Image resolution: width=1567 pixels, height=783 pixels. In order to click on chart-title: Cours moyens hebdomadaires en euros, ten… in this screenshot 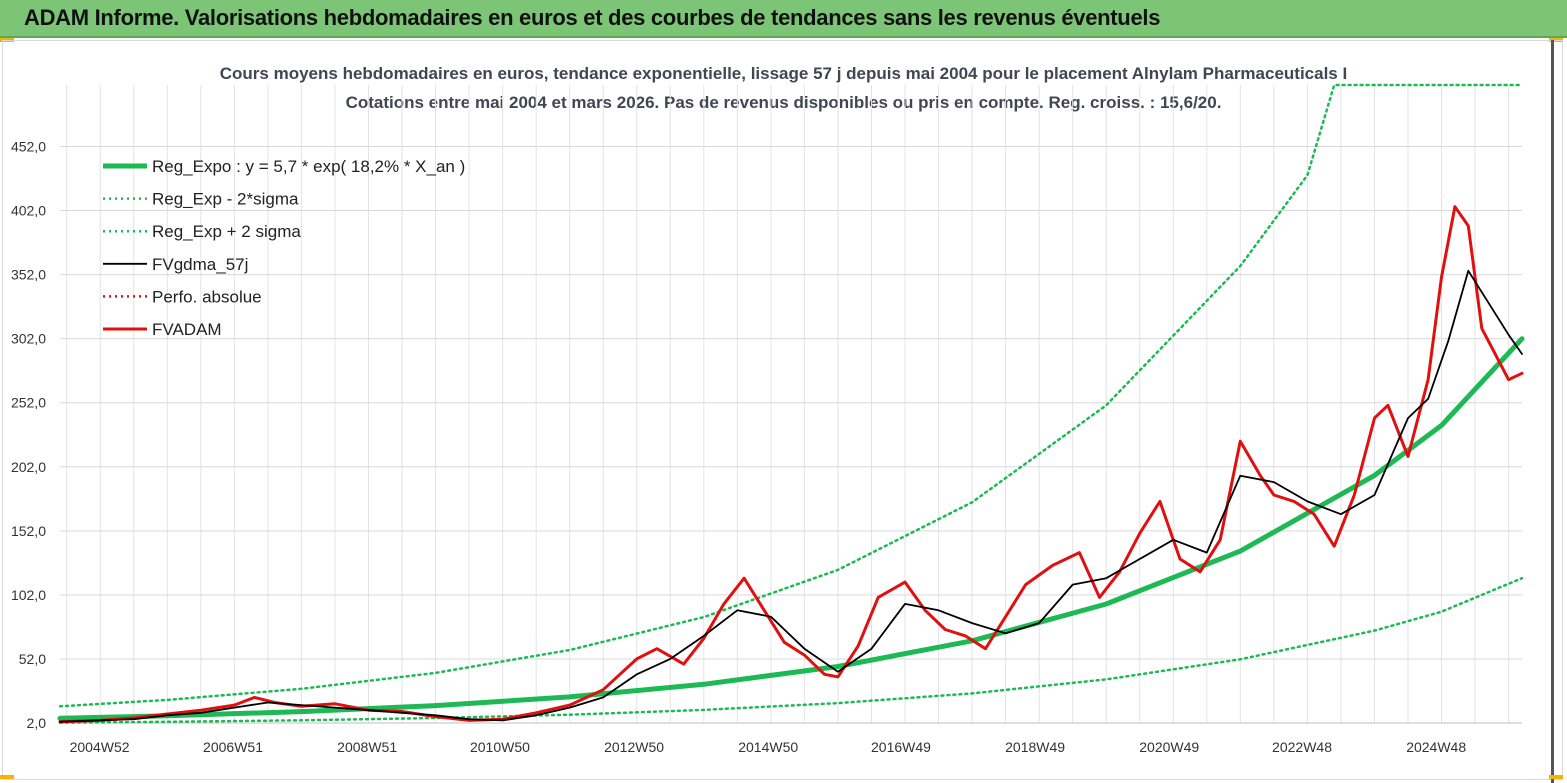, I will do `click(783, 73)`.